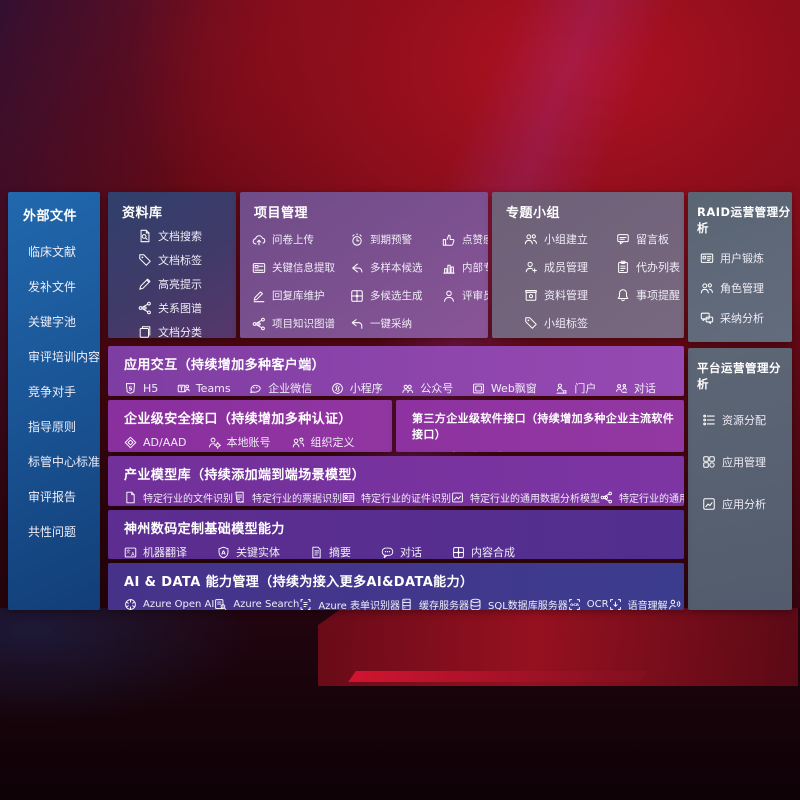  What do you see at coordinates (337, 388) in the screenshot?
I see `mini-program-icon` at bounding box center [337, 388].